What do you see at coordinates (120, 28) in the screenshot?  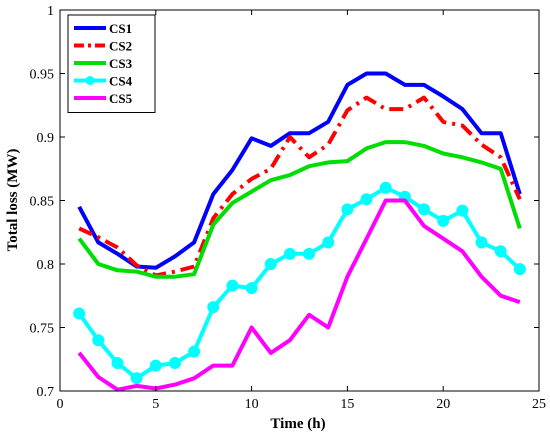 I see `legend-label-1: CS1` at bounding box center [120, 28].